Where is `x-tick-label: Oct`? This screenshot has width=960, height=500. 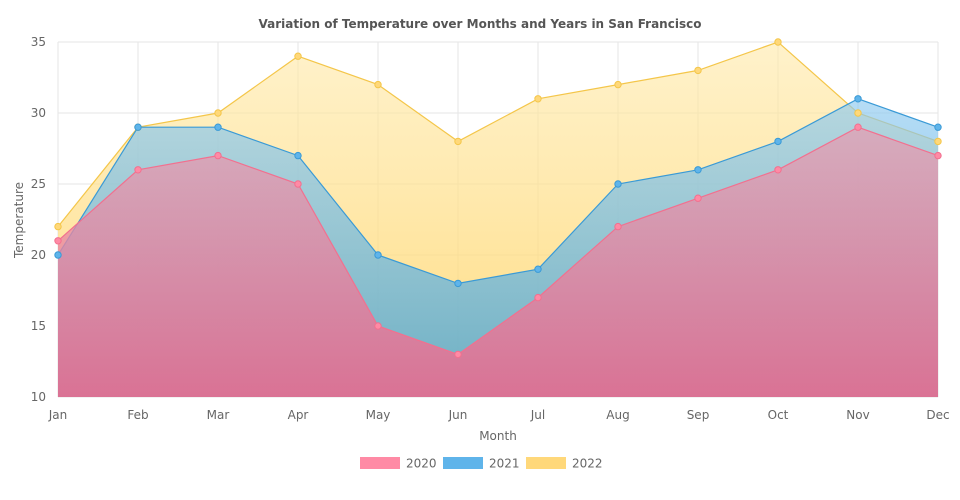
x-tick-label: Oct is located at coordinates (778, 415).